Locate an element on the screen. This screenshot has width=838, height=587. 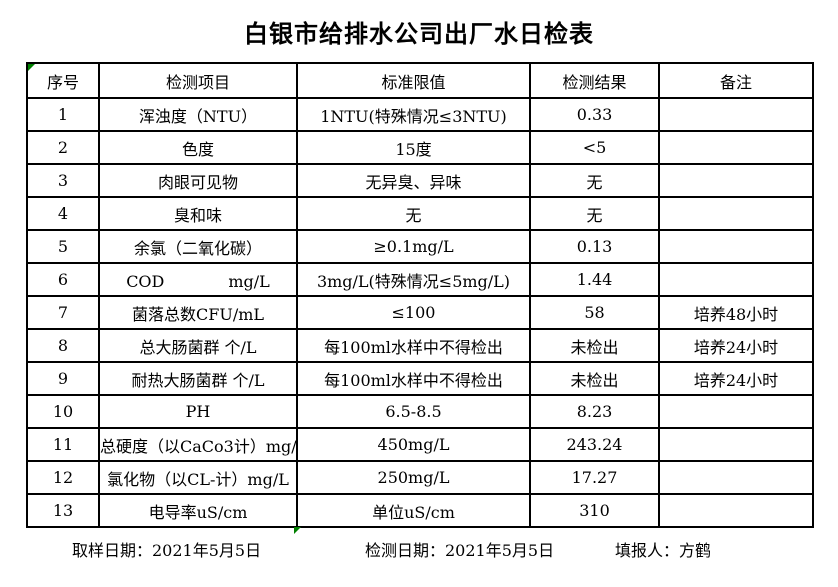
table-row: 11 总硬度（以CaCo3计）mg/L 450mg/L 243.24 is located at coordinates (420, 444).